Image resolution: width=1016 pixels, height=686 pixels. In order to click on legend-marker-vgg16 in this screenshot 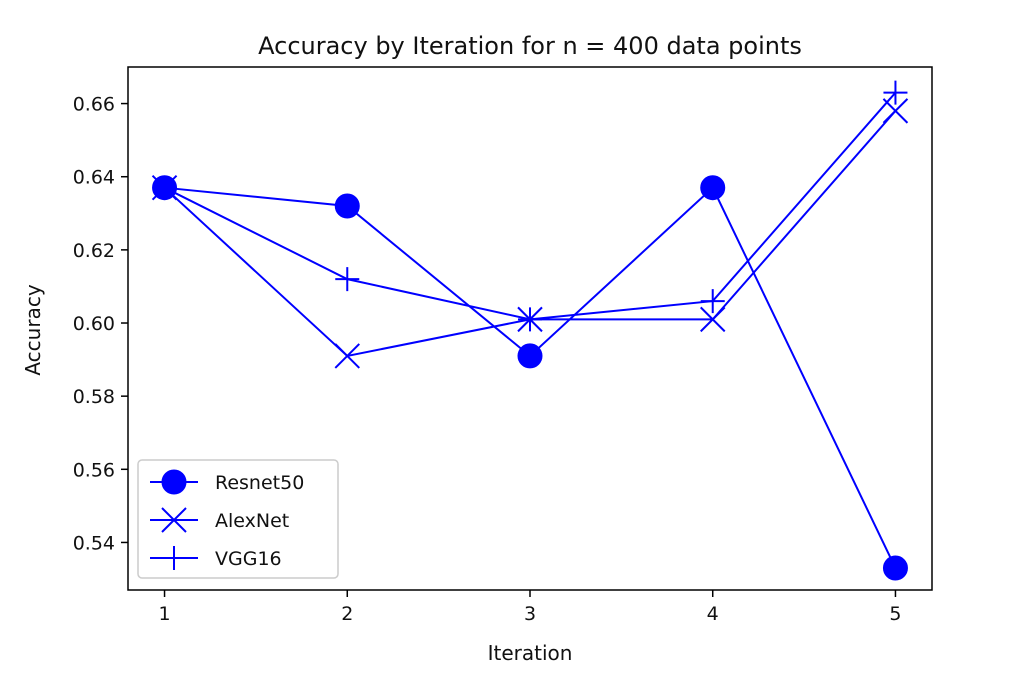, I will do `click(174, 558)`.